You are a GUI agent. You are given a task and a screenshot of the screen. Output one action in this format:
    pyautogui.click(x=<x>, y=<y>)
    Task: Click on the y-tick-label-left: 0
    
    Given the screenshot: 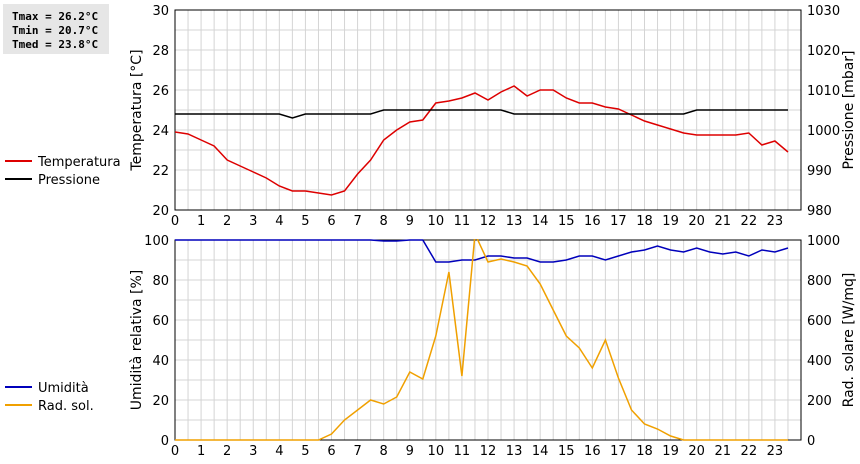 What is the action you would take?
    pyautogui.click(x=165, y=441)
    